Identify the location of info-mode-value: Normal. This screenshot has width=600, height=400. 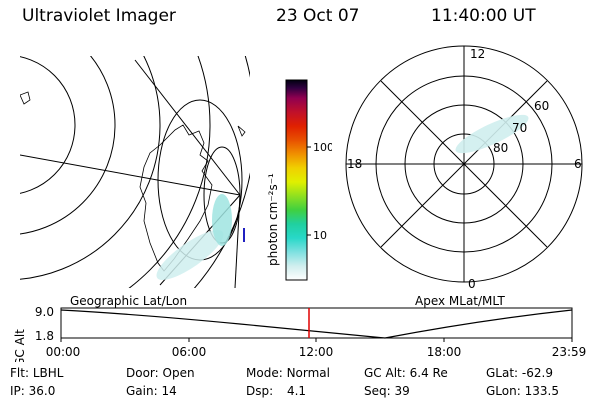
(308, 373).